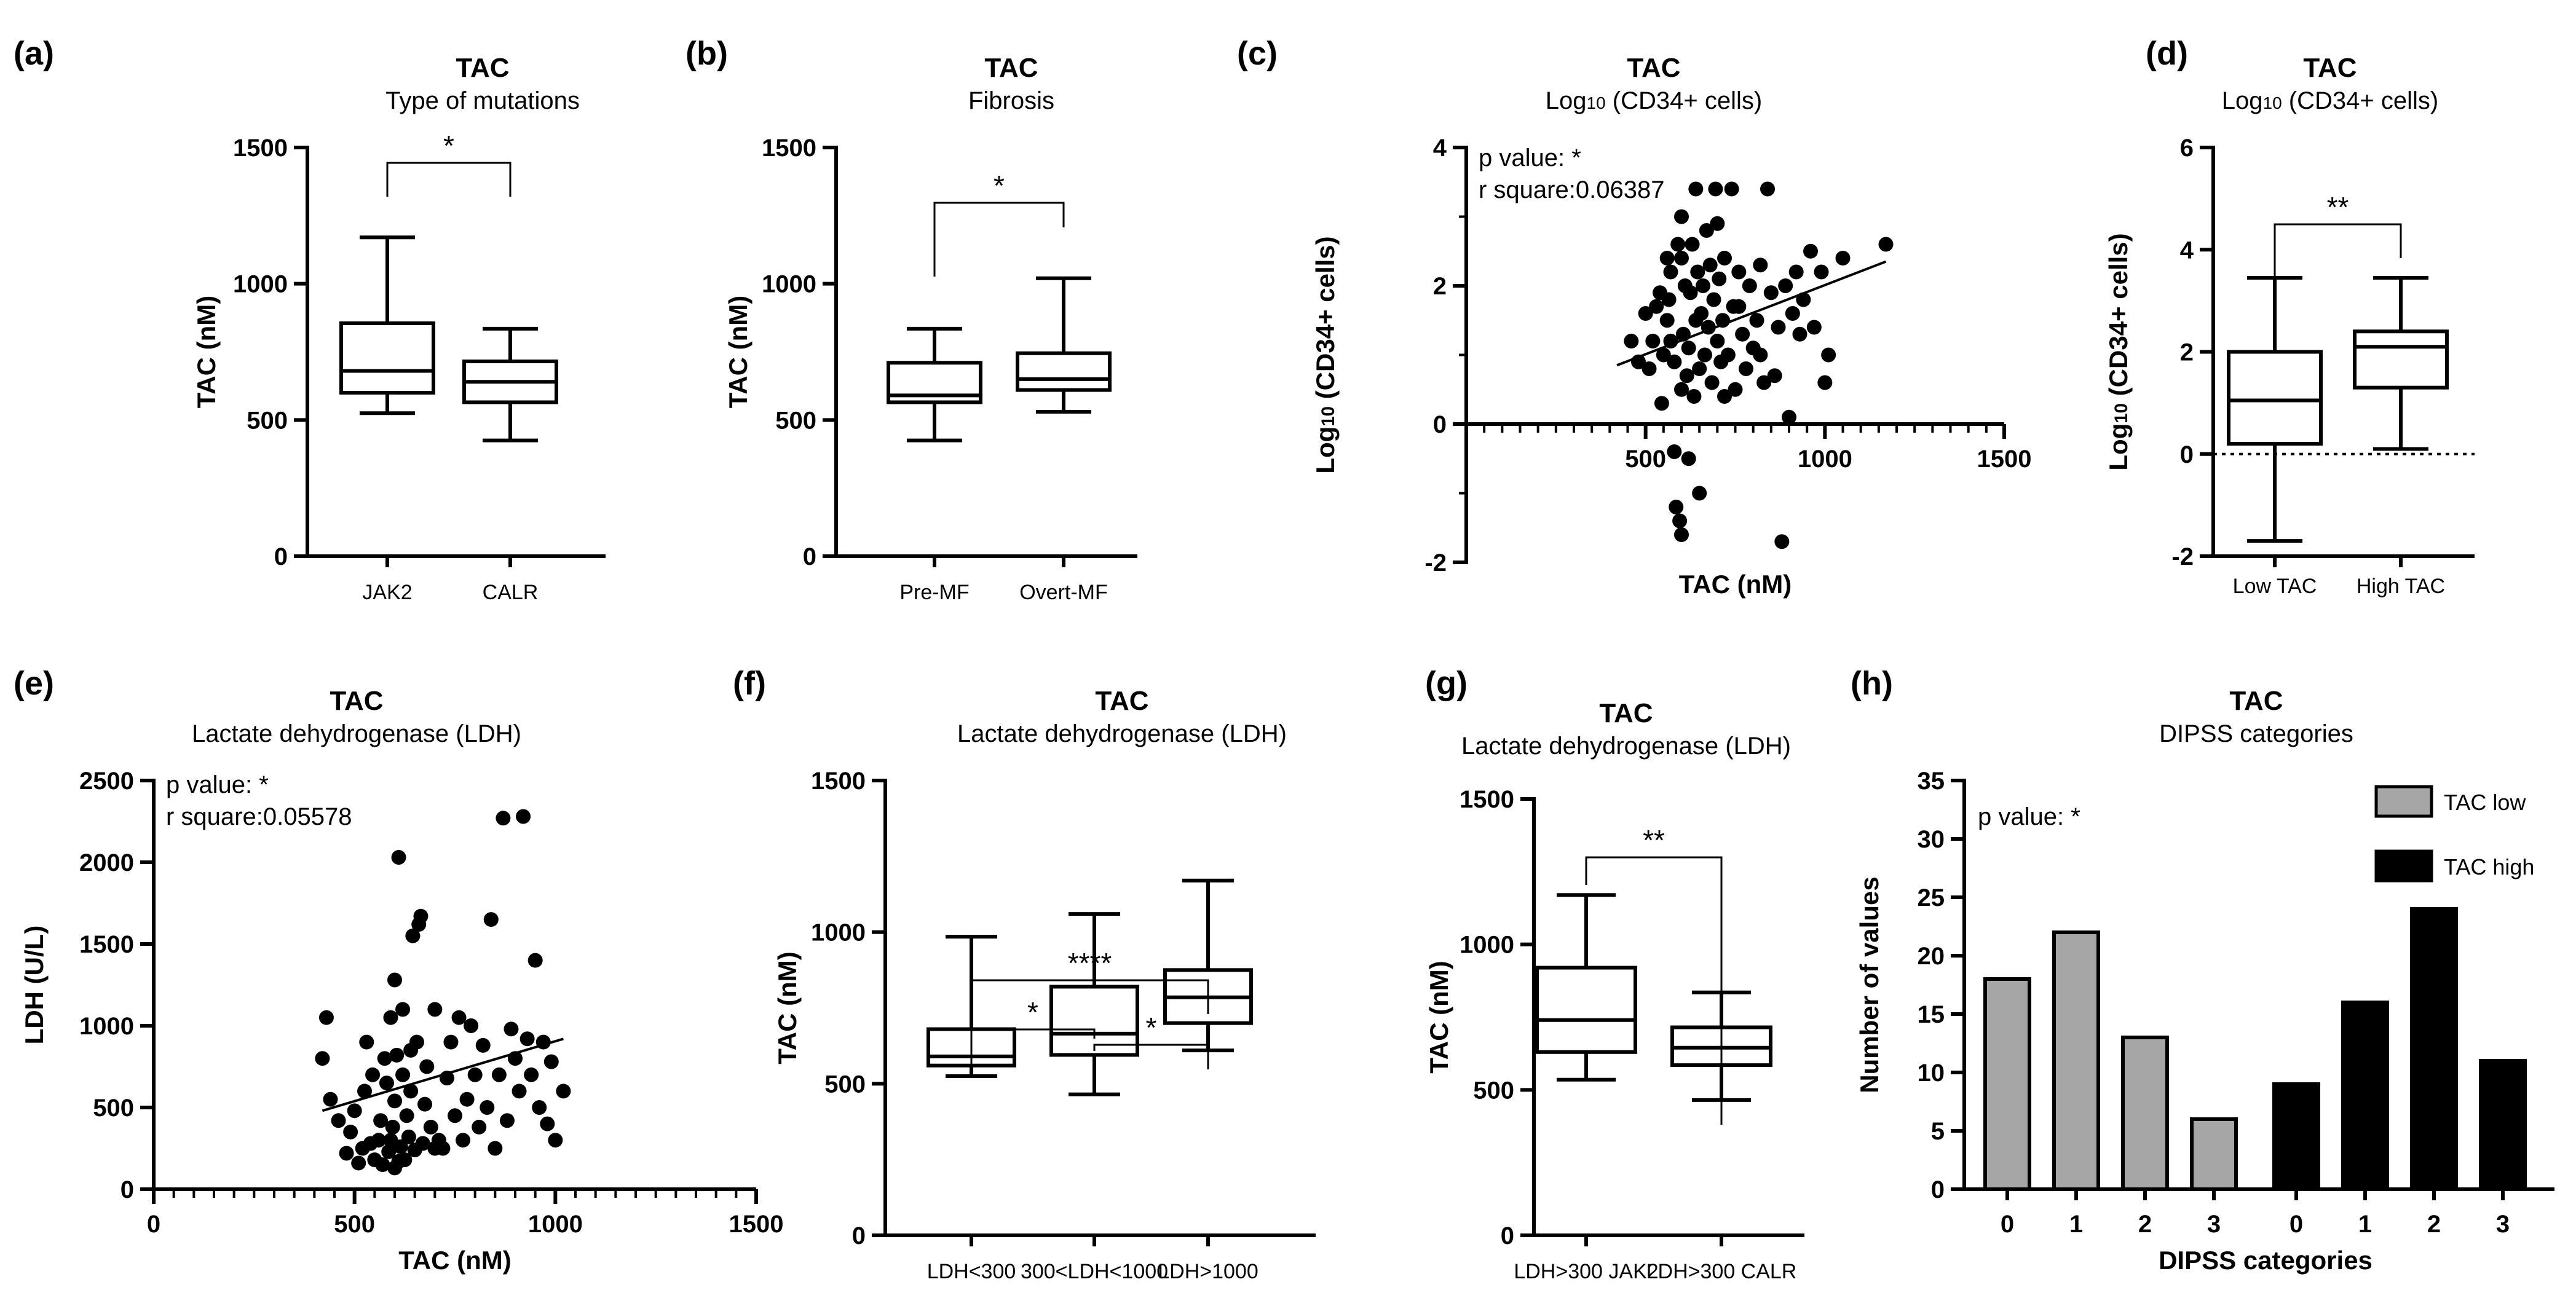 The height and width of the screenshot is (1306, 2576). Describe the element at coordinates (1572, 190) in the screenshot. I see `stat-annotation: r square:0.06387` at that location.